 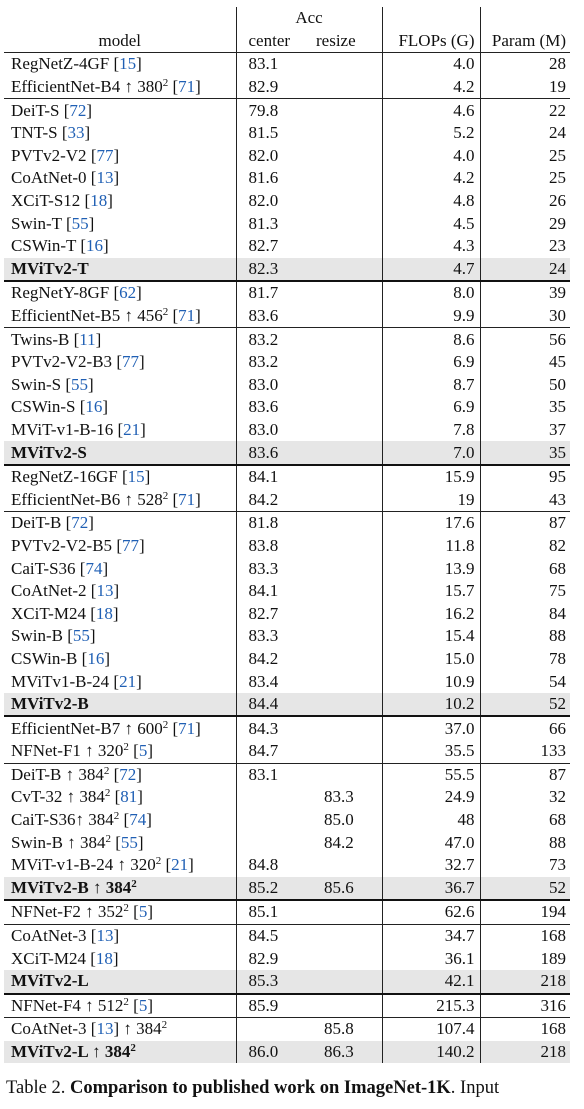 What do you see at coordinates (49, 178) in the screenshot?
I see `model-name: CoAtNet-0` at bounding box center [49, 178].